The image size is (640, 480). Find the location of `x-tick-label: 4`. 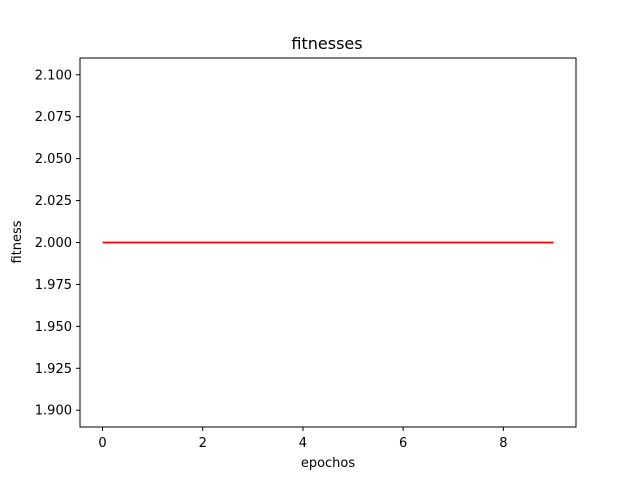

x-tick-label: 4 is located at coordinates (303, 443).